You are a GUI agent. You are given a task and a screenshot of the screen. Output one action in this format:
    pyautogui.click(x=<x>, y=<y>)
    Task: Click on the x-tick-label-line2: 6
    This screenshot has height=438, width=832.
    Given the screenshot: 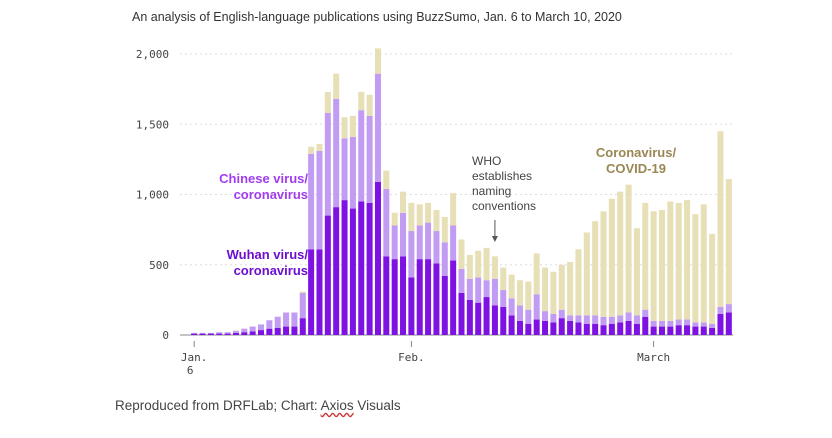 What is the action you would take?
    pyautogui.click(x=190, y=370)
    